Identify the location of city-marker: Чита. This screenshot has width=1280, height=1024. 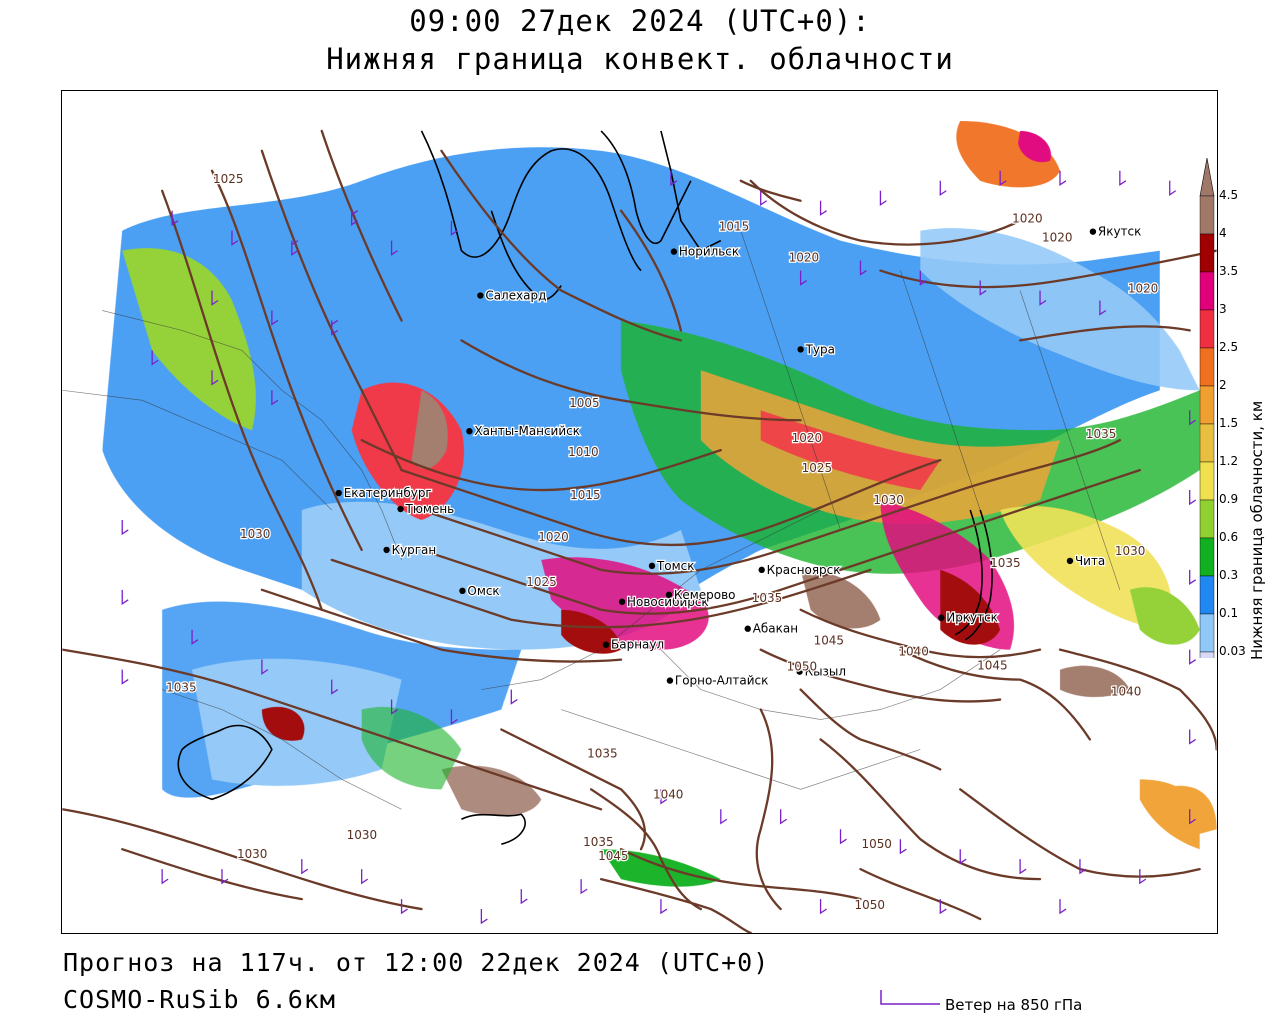
(1086, 561).